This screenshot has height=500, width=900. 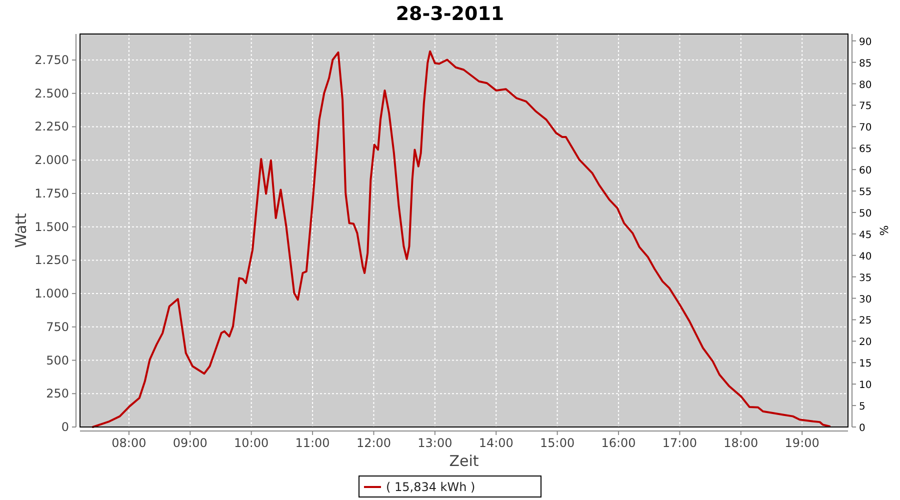 What do you see at coordinates (464, 461) in the screenshot?
I see `x-axis-title: Zeit` at bounding box center [464, 461].